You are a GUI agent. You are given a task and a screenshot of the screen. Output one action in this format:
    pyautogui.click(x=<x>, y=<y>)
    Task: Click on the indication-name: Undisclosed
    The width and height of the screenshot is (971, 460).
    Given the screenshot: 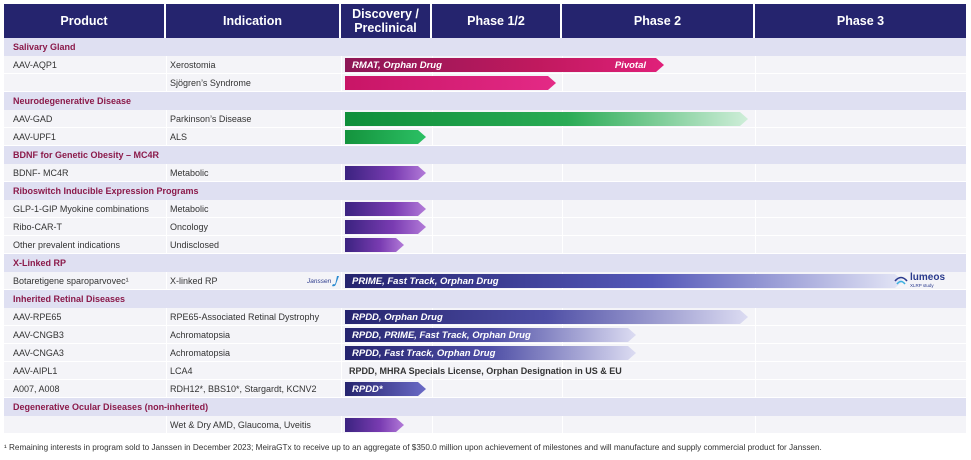 What is the action you would take?
    pyautogui.click(x=195, y=245)
    